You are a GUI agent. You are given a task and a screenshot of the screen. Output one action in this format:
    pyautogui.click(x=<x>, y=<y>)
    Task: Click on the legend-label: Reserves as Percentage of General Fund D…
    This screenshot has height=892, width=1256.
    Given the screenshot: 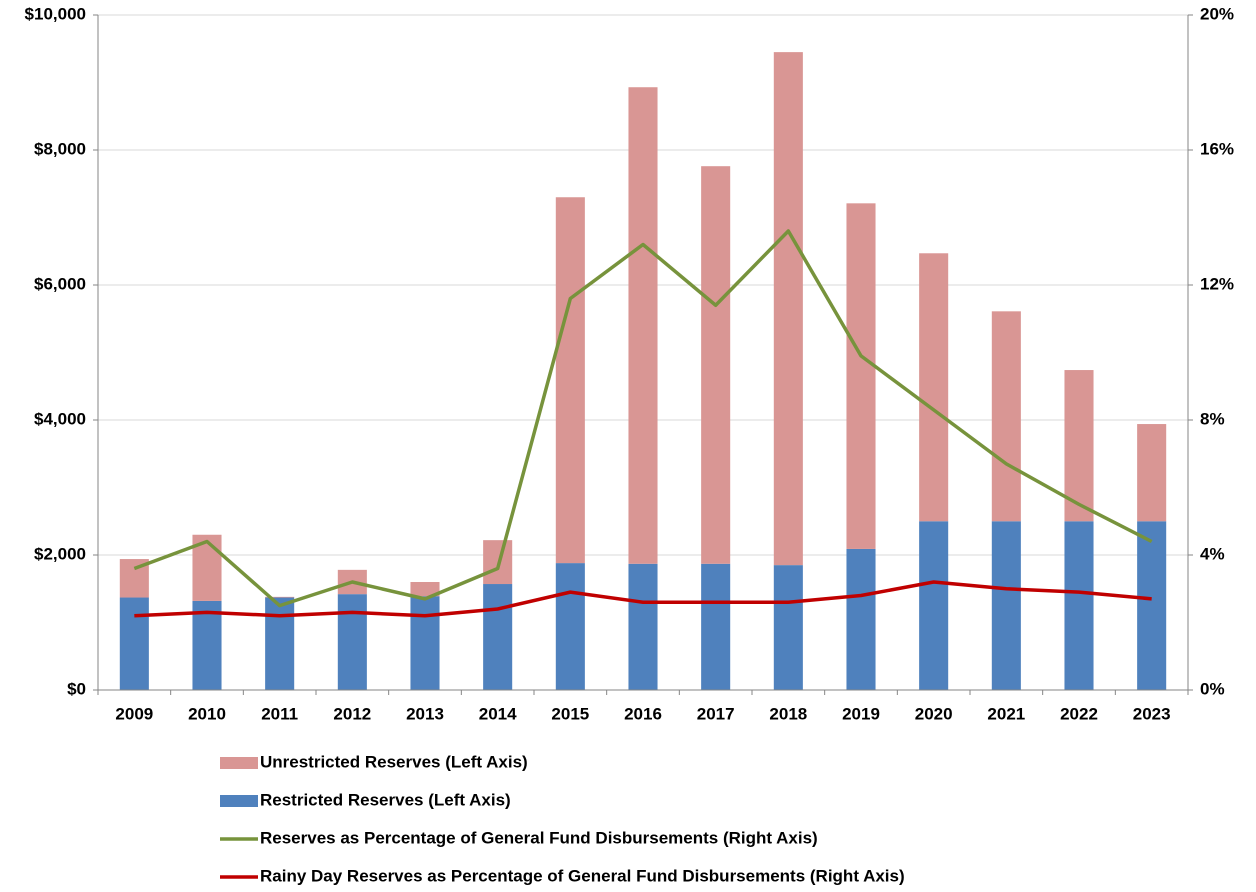 What is the action you would take?
    pyautogui.click(x=539, y=837)
    